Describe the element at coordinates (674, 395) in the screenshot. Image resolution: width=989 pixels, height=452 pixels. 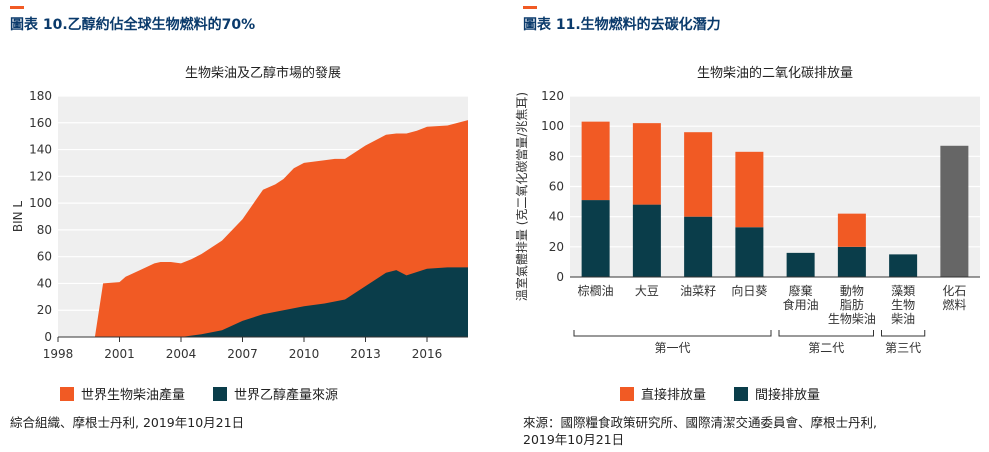
I see `legend-label-direct: 直接排放量` at that location.